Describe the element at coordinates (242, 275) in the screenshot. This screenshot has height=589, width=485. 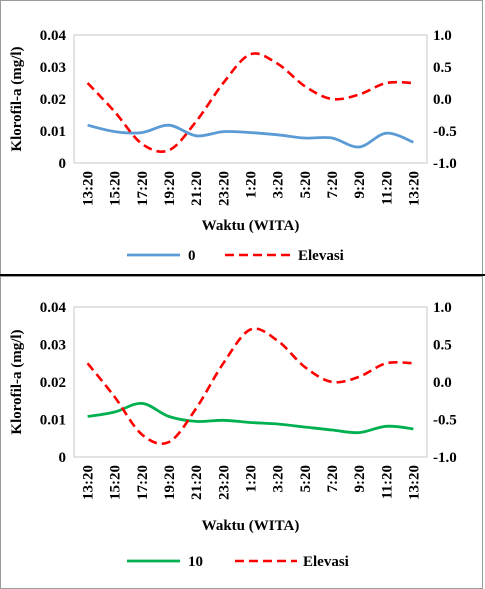
I see `panel-divider` at that location.